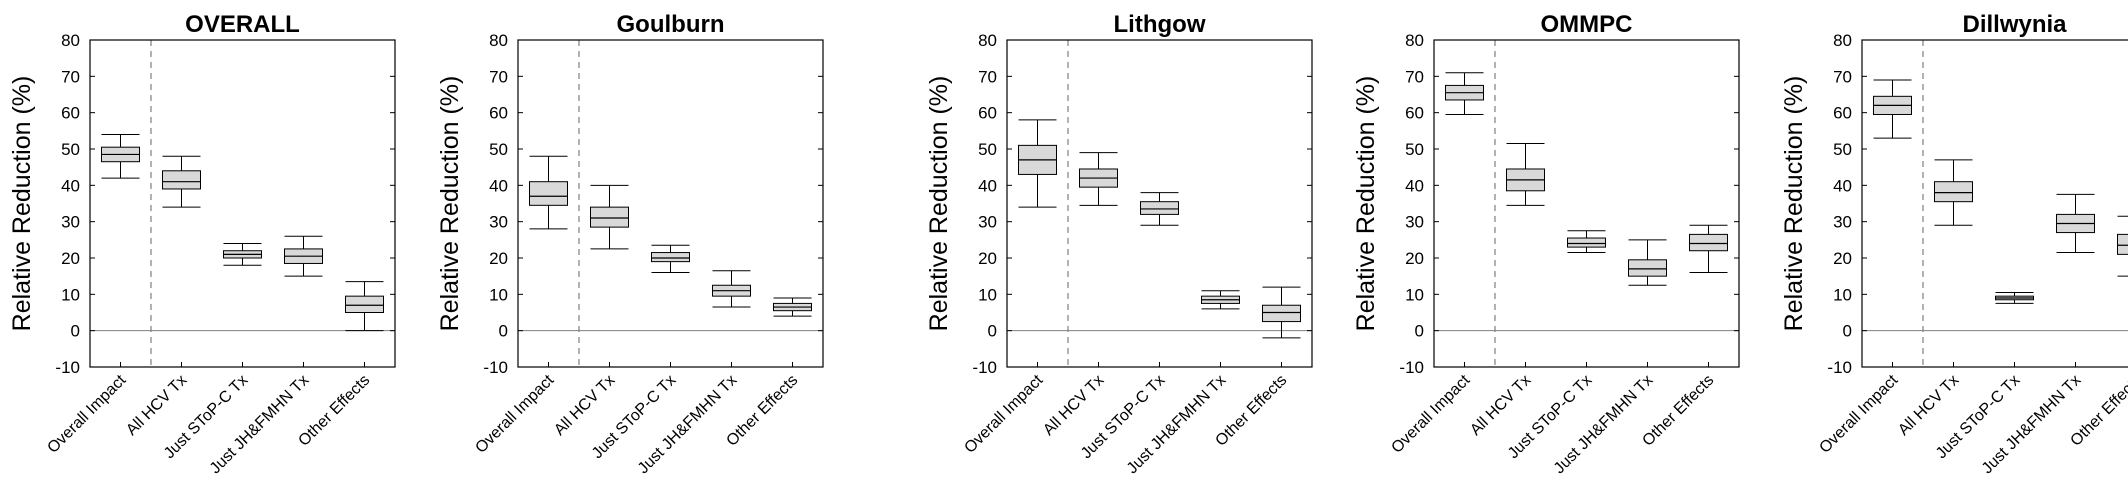 The width and height of the screenshot is (2128, 493). What do you see at coordinates (671, 24) in the screenshot?
I see `panel-title: Goulburn` at bounding box center [671, 24].